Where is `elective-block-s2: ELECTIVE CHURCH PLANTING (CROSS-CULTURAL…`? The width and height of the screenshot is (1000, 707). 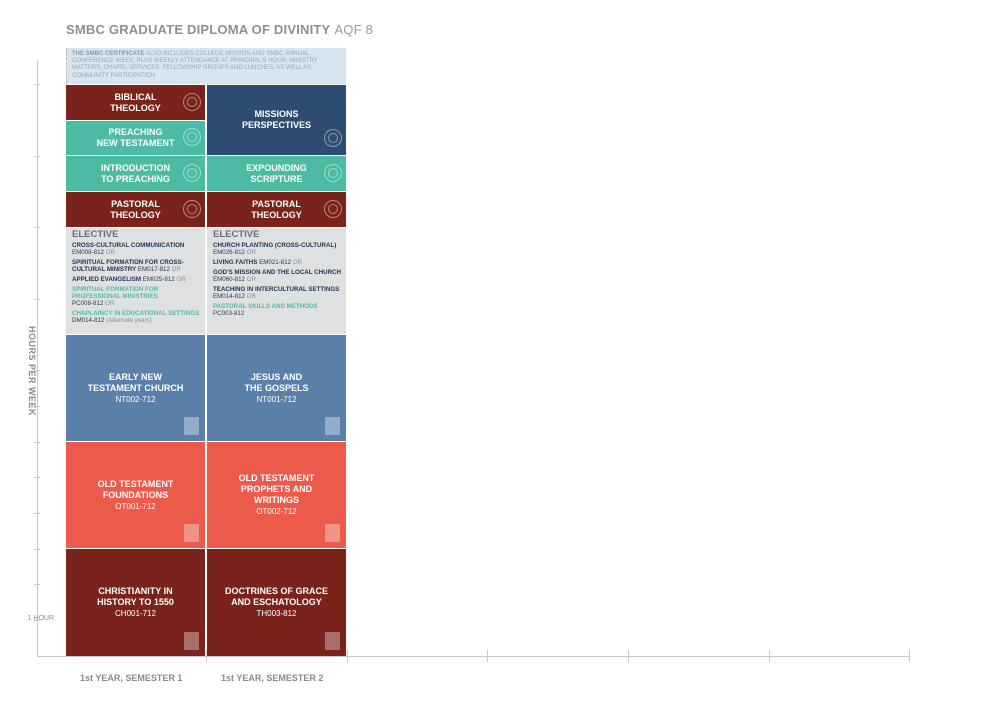
elective-block-s2: ELECTIVE CHURCH PLANTING (CROSS-CULTURAL… is located at coordinates (276, 281).